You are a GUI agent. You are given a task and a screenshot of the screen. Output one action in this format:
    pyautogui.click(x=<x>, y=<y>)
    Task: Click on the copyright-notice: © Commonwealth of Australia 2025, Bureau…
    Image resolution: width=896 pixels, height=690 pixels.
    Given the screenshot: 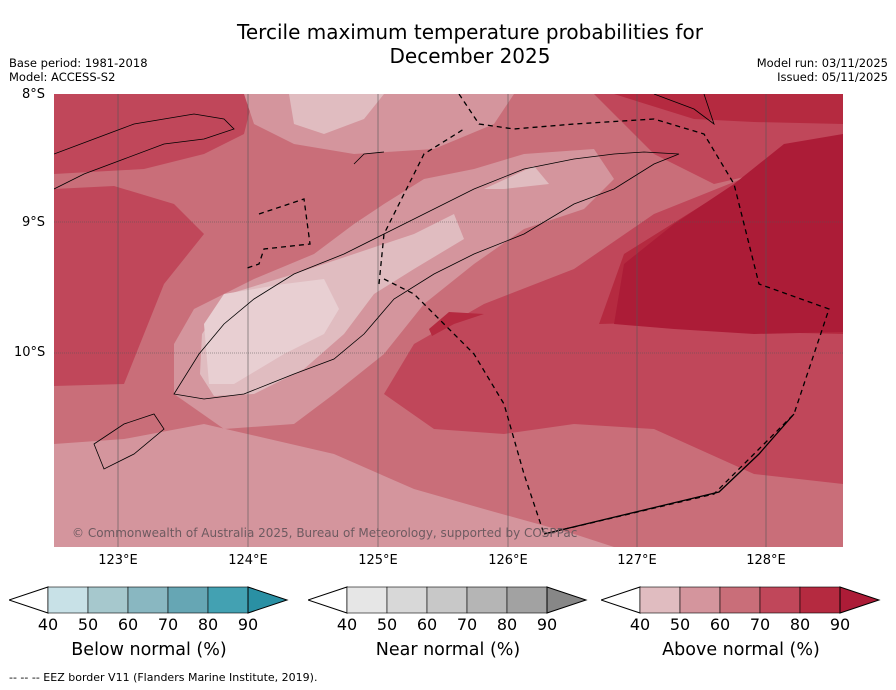 What is the action you would take?
    pyautogui.click(x=325, y=533)
    